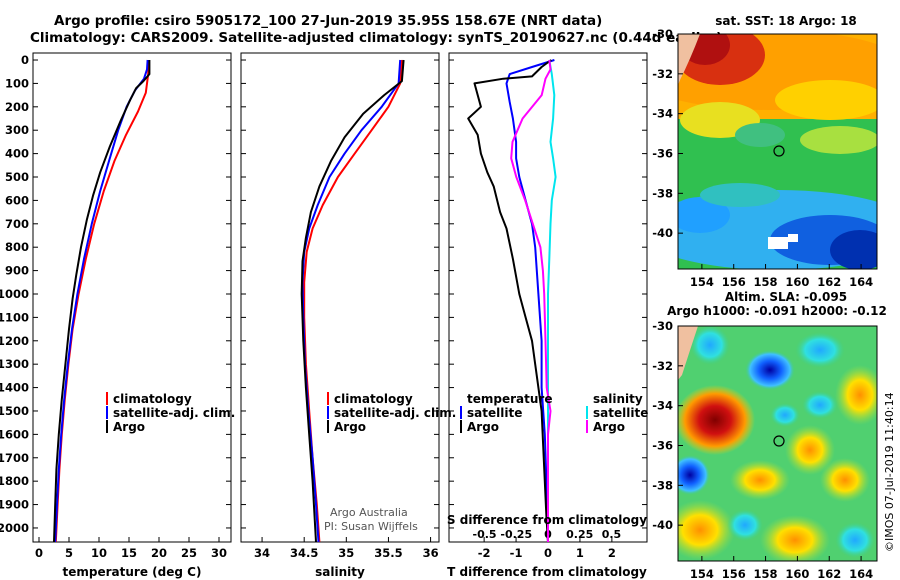 The width and height of the screenshot is (900, 580). I want to click on depth-tick-label: 600, so click(17, 200).